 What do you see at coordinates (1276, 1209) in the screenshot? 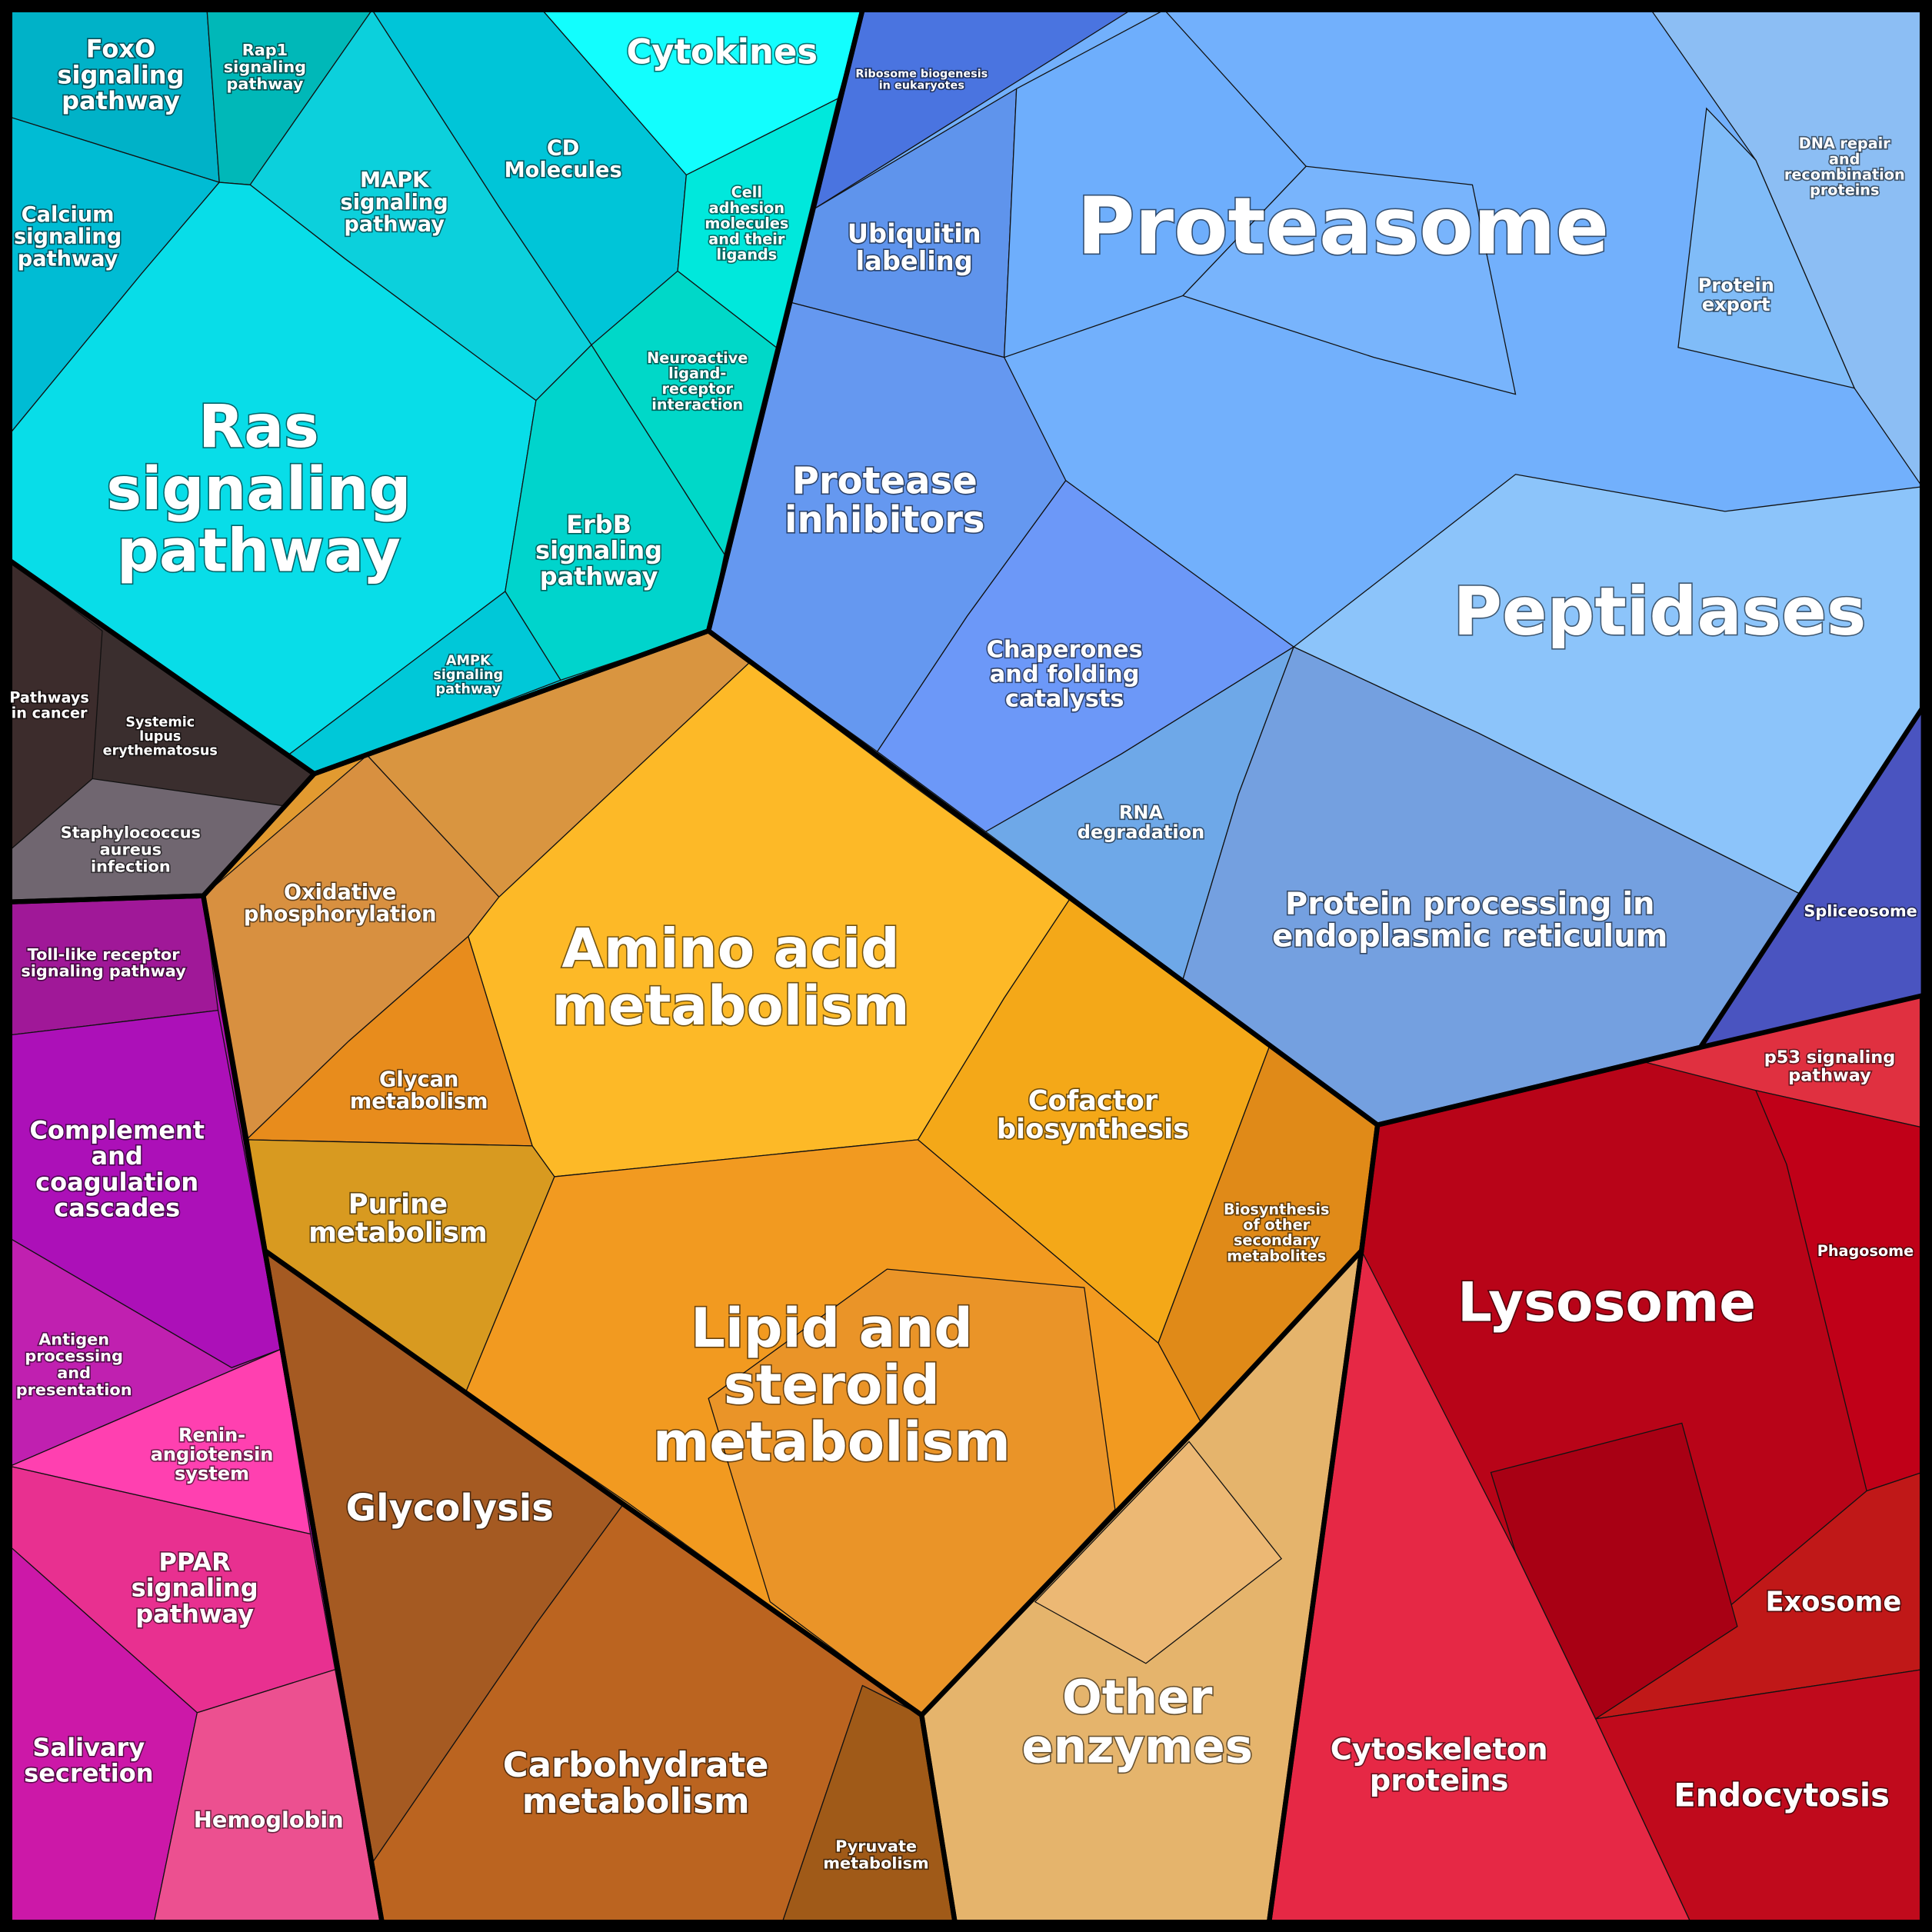
I see `region-label: Biosynthesis` at bounding box center [1276, 1209].